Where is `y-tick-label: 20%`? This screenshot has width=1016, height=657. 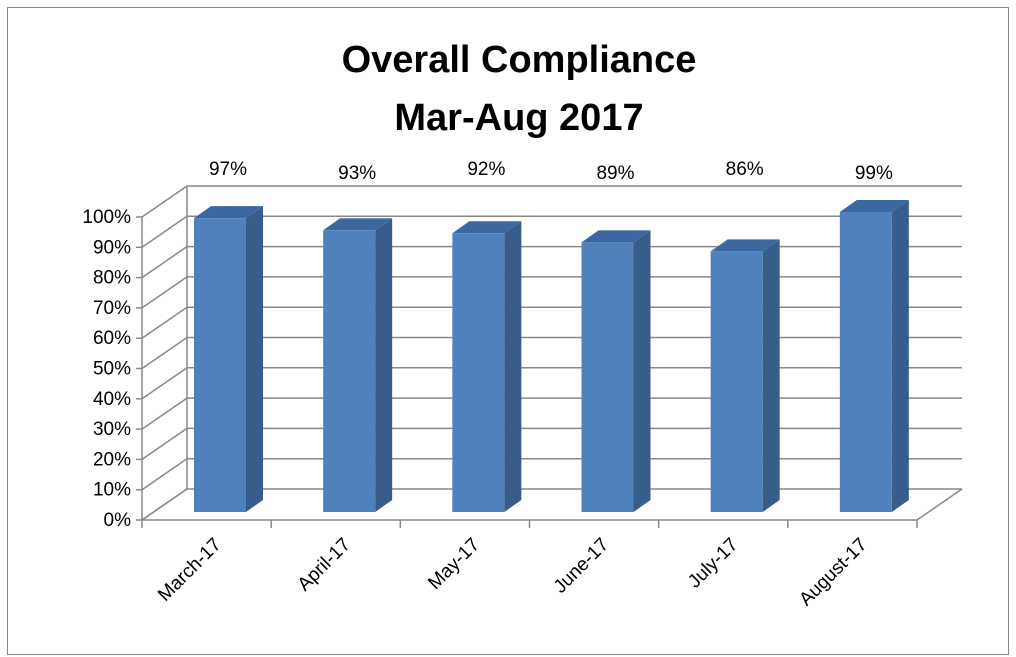 y-tick-label: 20% is located at coordinates (112, 459).